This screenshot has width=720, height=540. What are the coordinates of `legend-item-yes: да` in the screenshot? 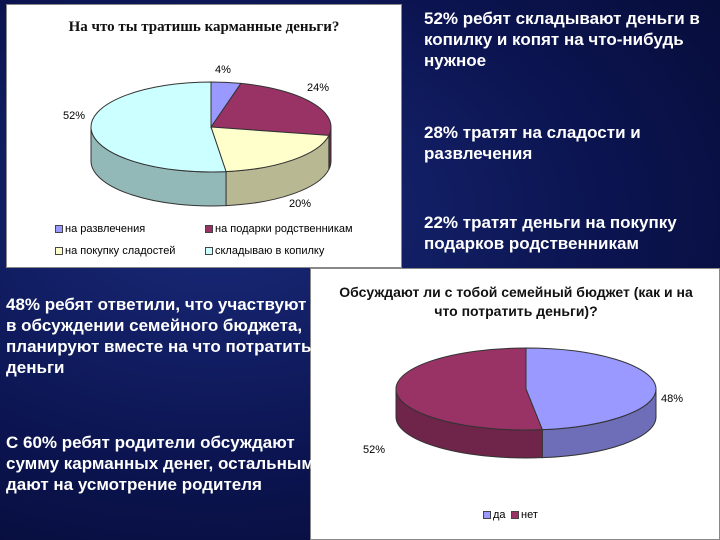 It's located at (494, 515).